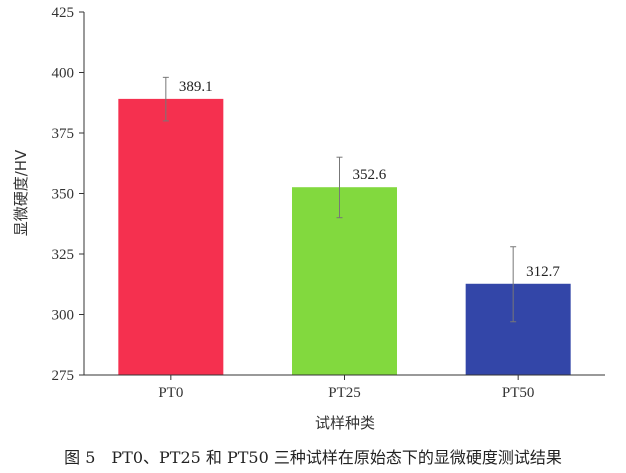 This screenshot has height=473, width=626. Describe the element at coordinates (518, 329) in the screenshot. I see `bar-pt50` at that location.